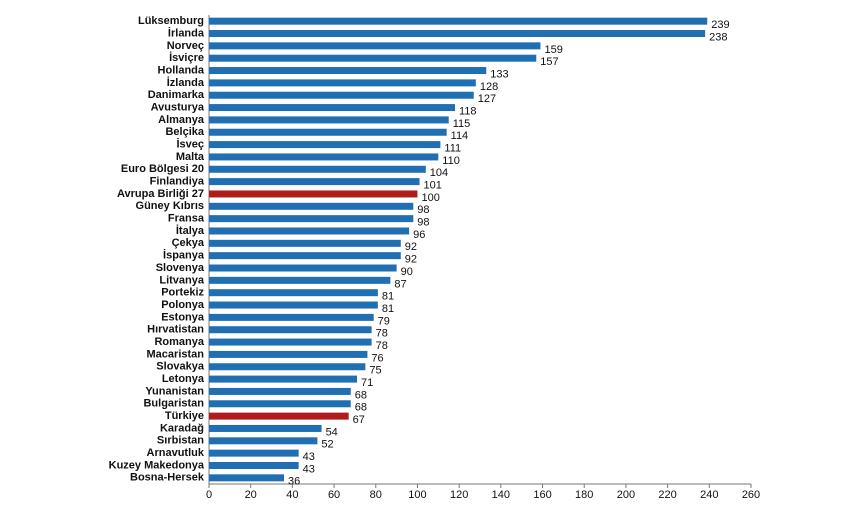 The image size is (860, 509). What do you see at coordinates (167, 478) in the screenshot?
I see `category-label: Bosna-Hersek` at bounding box center [167, 478].